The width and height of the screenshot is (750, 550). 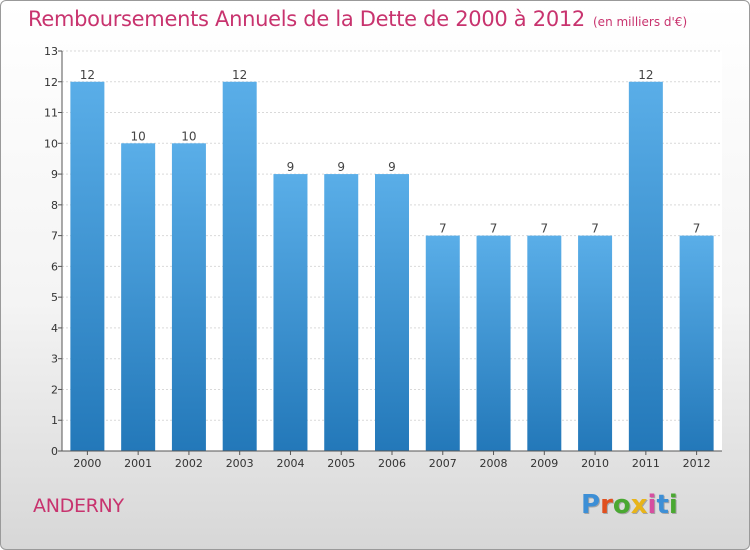 I want to click on y-tick-label: 11, so click(x=51, y=113).